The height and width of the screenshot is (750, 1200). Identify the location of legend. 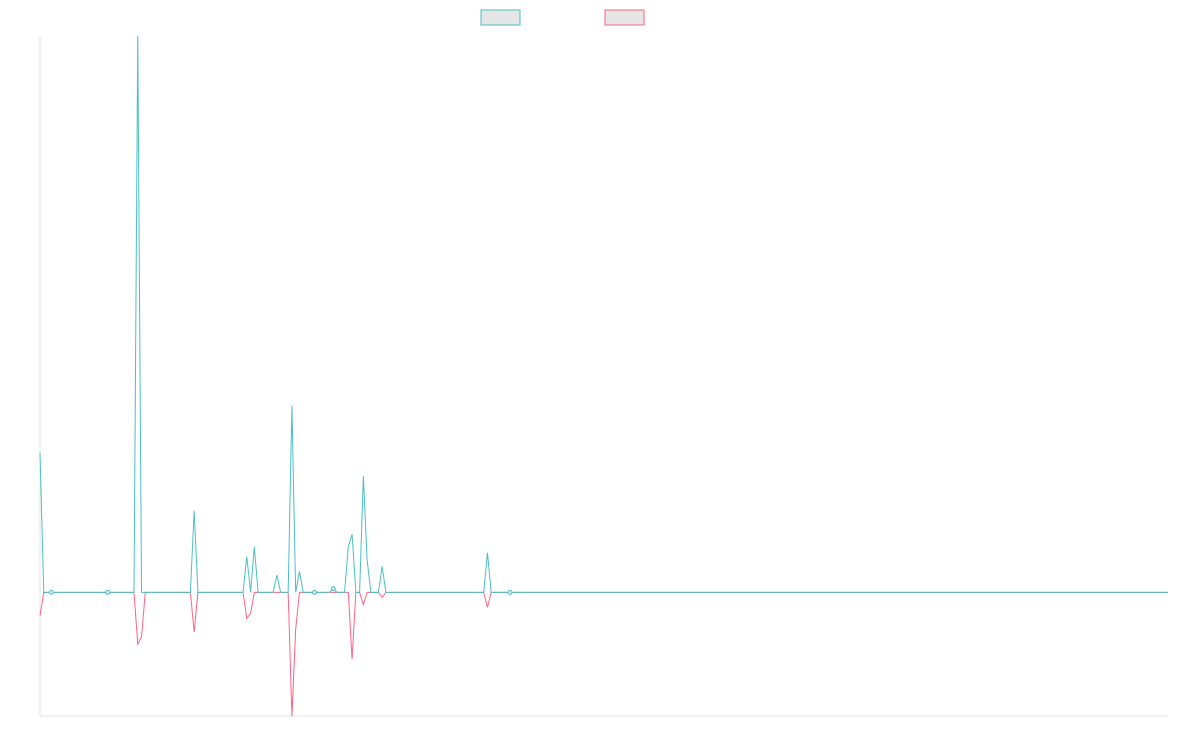
(562, 17).